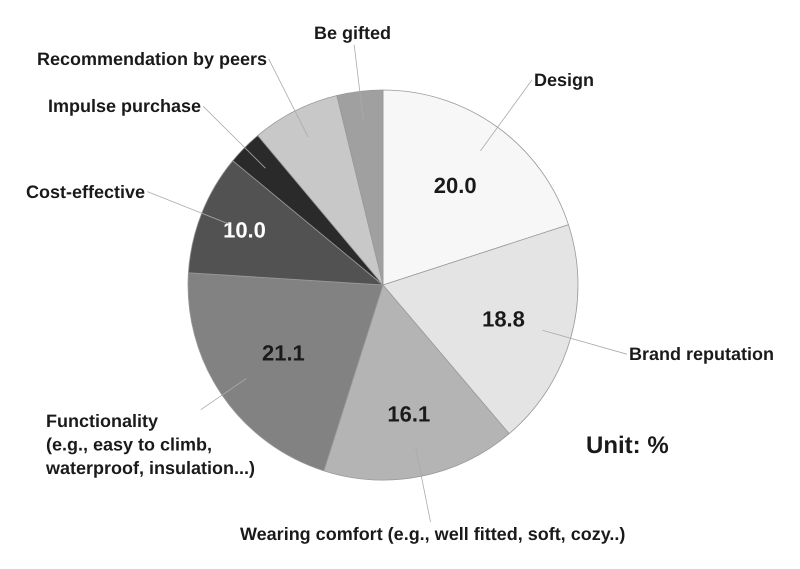  What do you see at coordinates (701, 354) in the screenshot?
I see `slice-label: Brand reputation` at bounding box center [701, 354].